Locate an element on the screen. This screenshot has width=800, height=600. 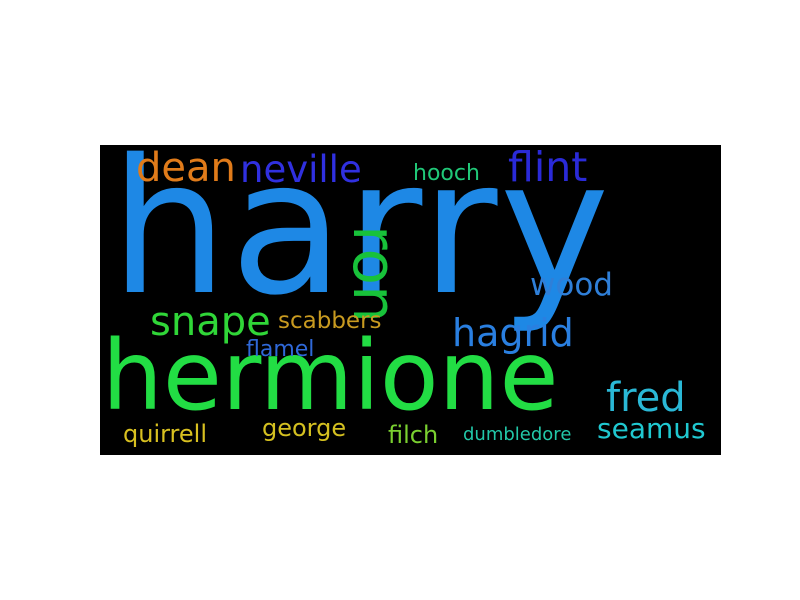
word-flamel: flamel is located at coordinates (280, 349).